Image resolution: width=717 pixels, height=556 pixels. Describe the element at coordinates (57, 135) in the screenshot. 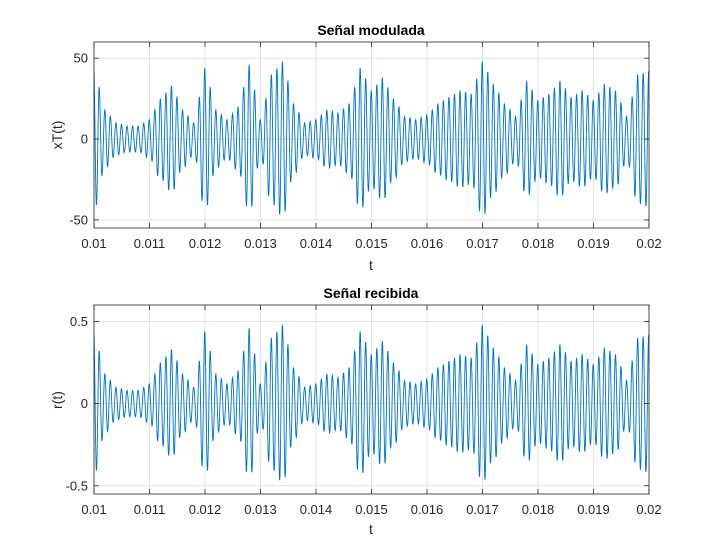

I see `y-axis-label: xT(t)` at that location.